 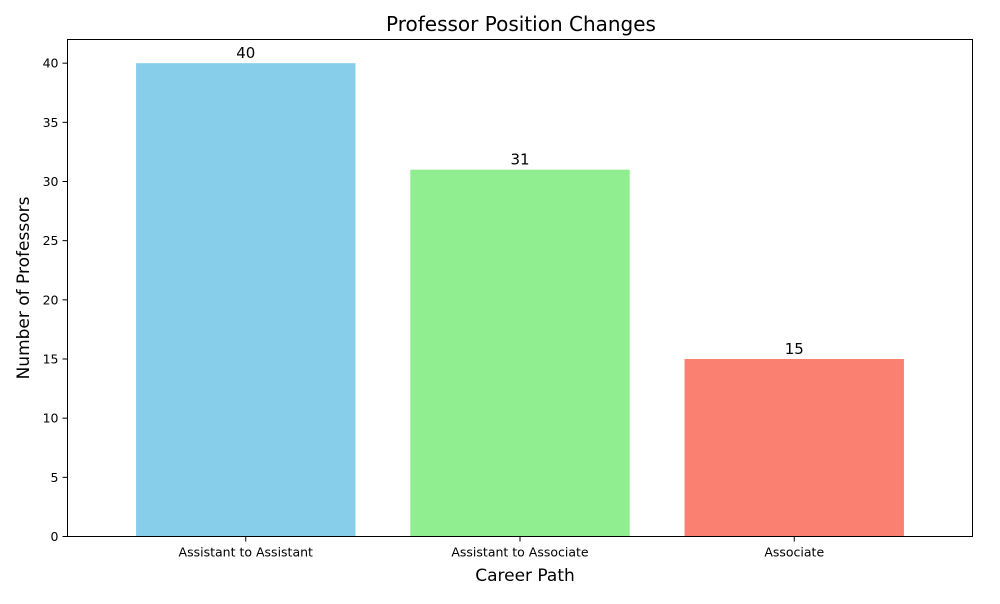 What do you see at coordinates (51, 359) in the screenshot?
I see `y-tick-label-3: 15` at bounding box center [51, 359].